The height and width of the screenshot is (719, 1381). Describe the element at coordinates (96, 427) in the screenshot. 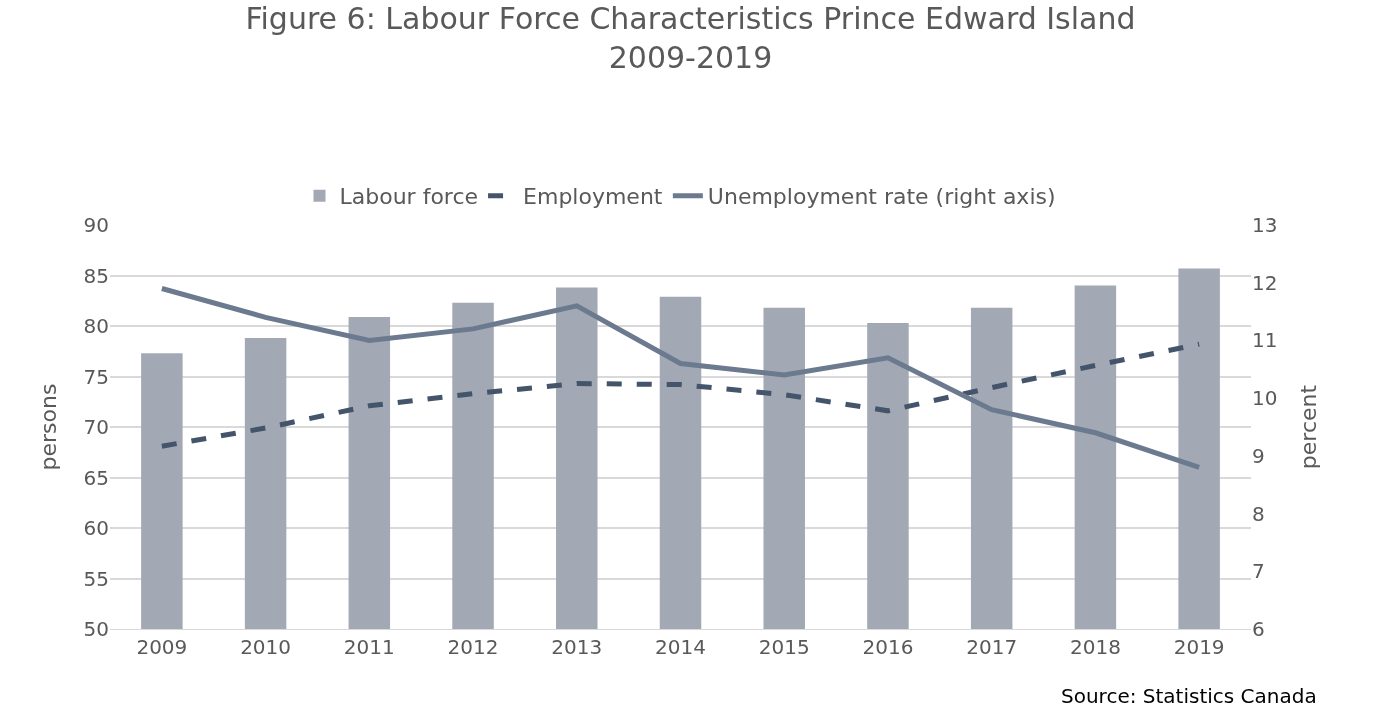

I see `y-tick-label: 70` at that location.